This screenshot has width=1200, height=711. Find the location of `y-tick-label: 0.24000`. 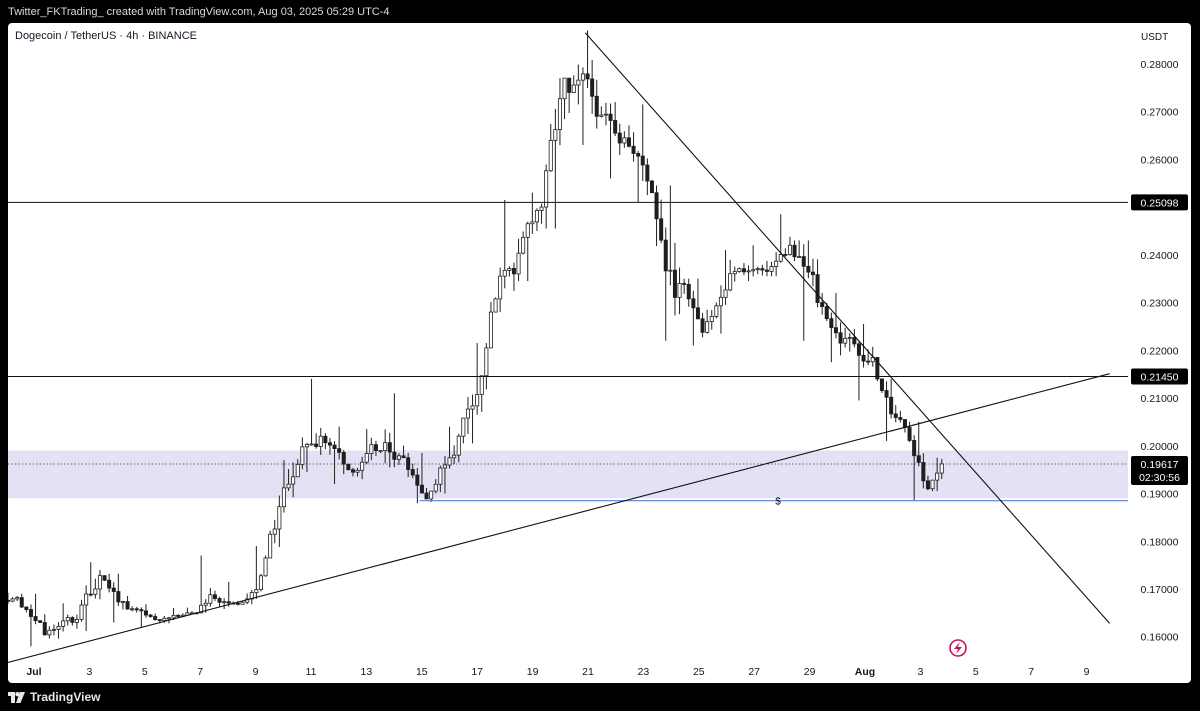

y-tick-label: 0.24000 is located at coordinates (1160, 256).